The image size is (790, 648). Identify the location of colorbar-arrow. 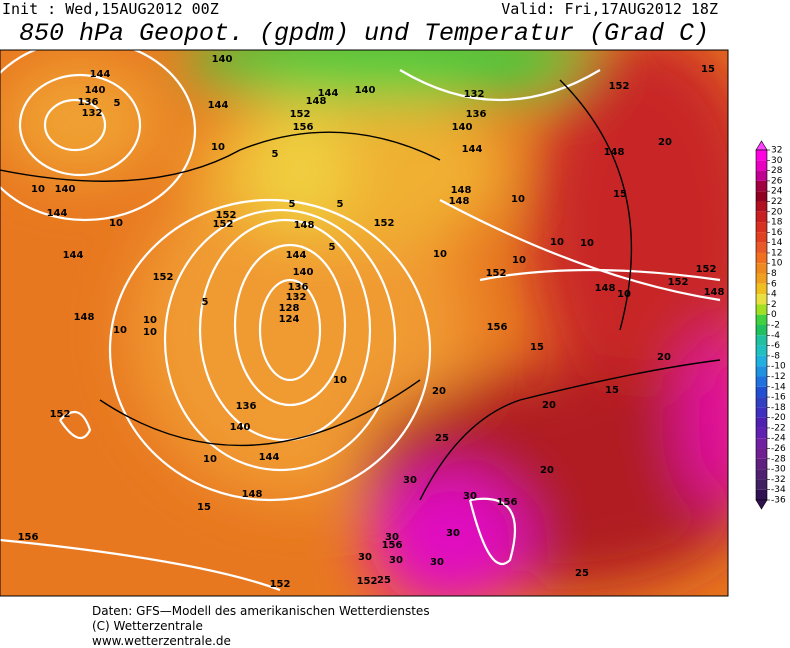
(761, 504).